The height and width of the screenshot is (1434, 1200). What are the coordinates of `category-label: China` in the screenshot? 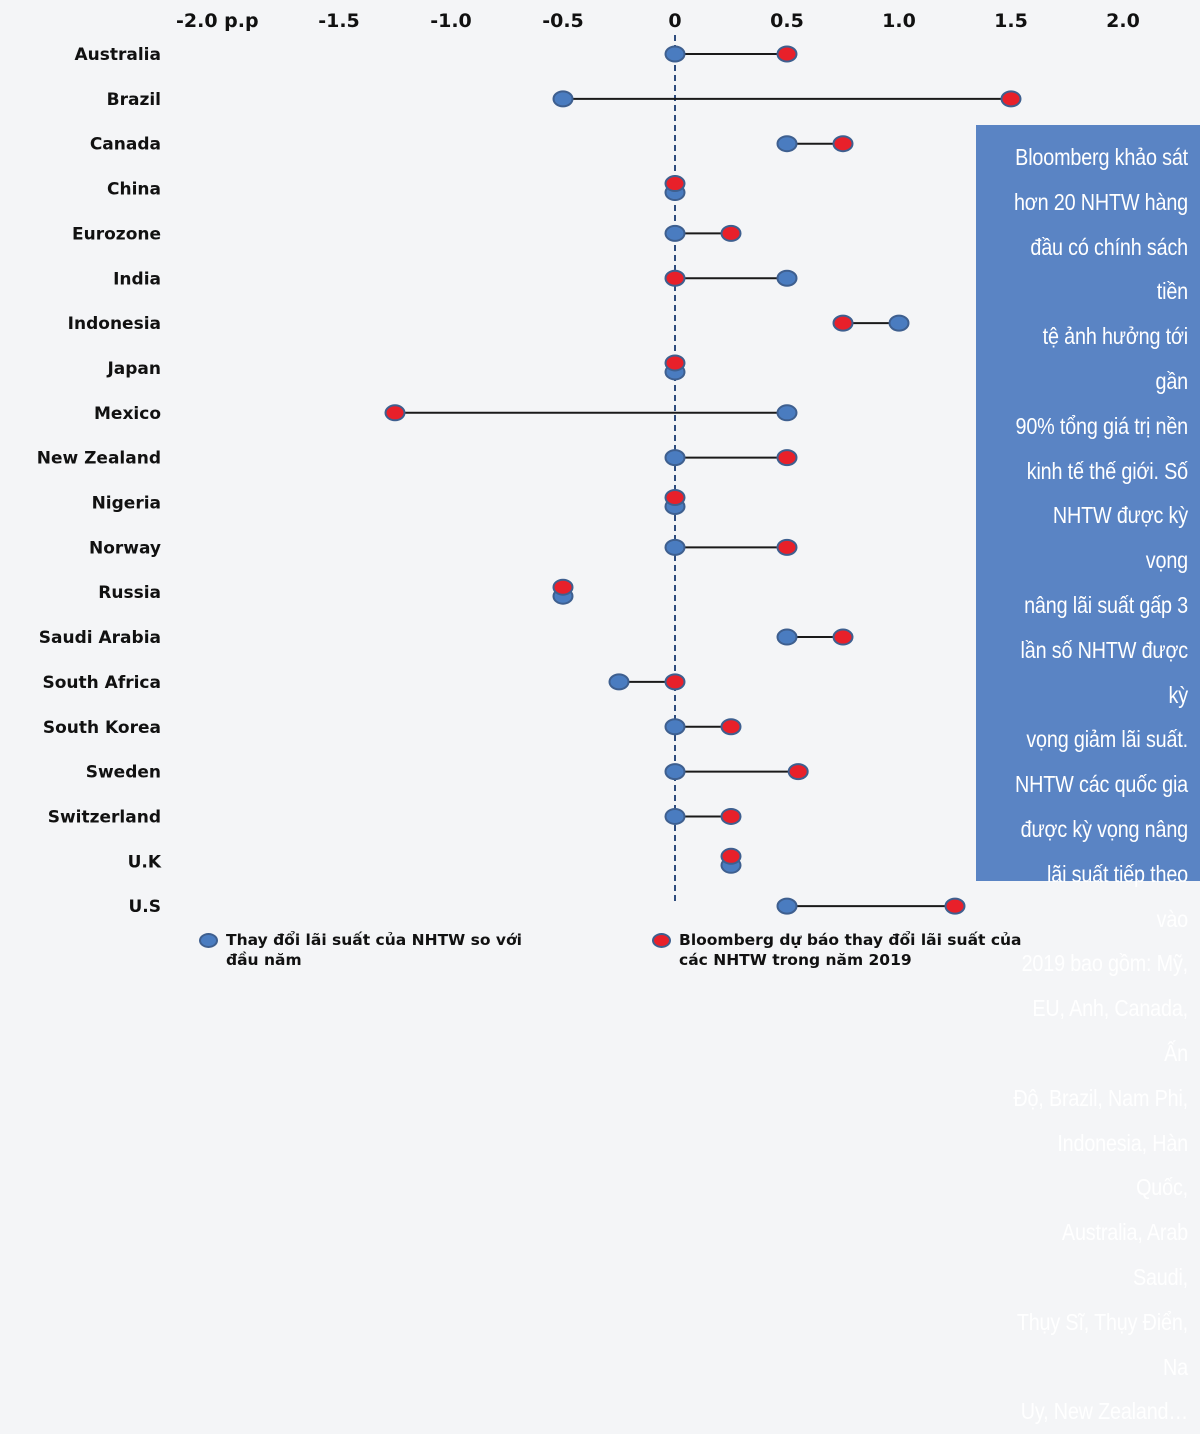 It's located at (134, 190).